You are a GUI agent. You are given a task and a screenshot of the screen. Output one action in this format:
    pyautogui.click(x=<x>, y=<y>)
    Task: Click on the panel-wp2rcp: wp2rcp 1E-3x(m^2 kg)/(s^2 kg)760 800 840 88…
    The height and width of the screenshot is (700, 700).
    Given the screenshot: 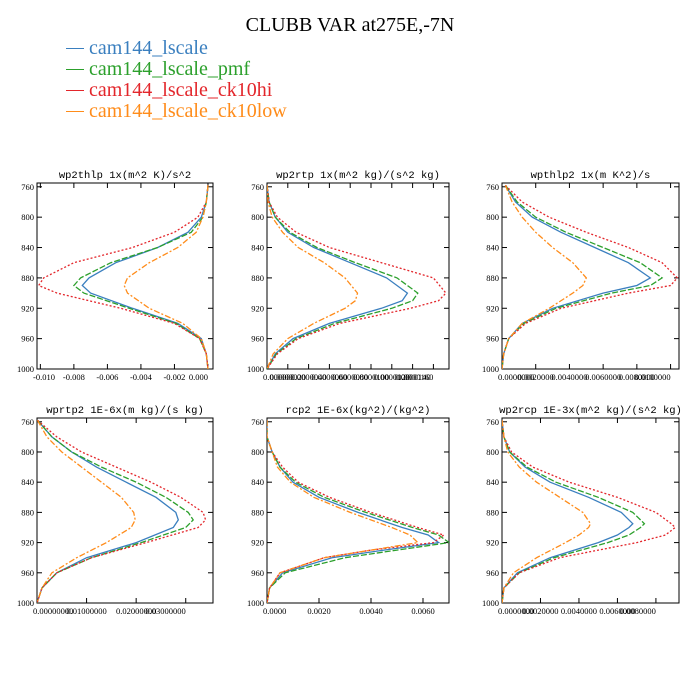 What is the action you would take?
    pyautogui.click(x=582, y=510)
    